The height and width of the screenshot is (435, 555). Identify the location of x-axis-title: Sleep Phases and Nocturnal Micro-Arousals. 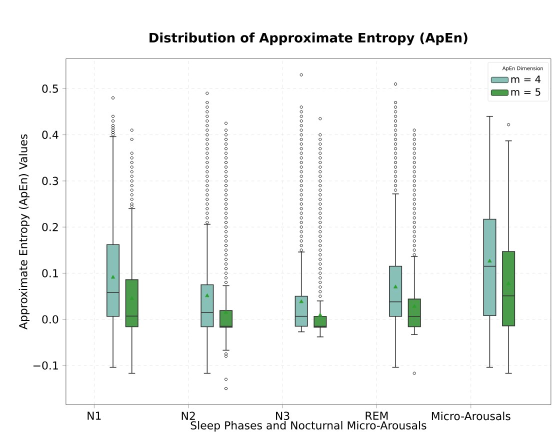
(308, 426).